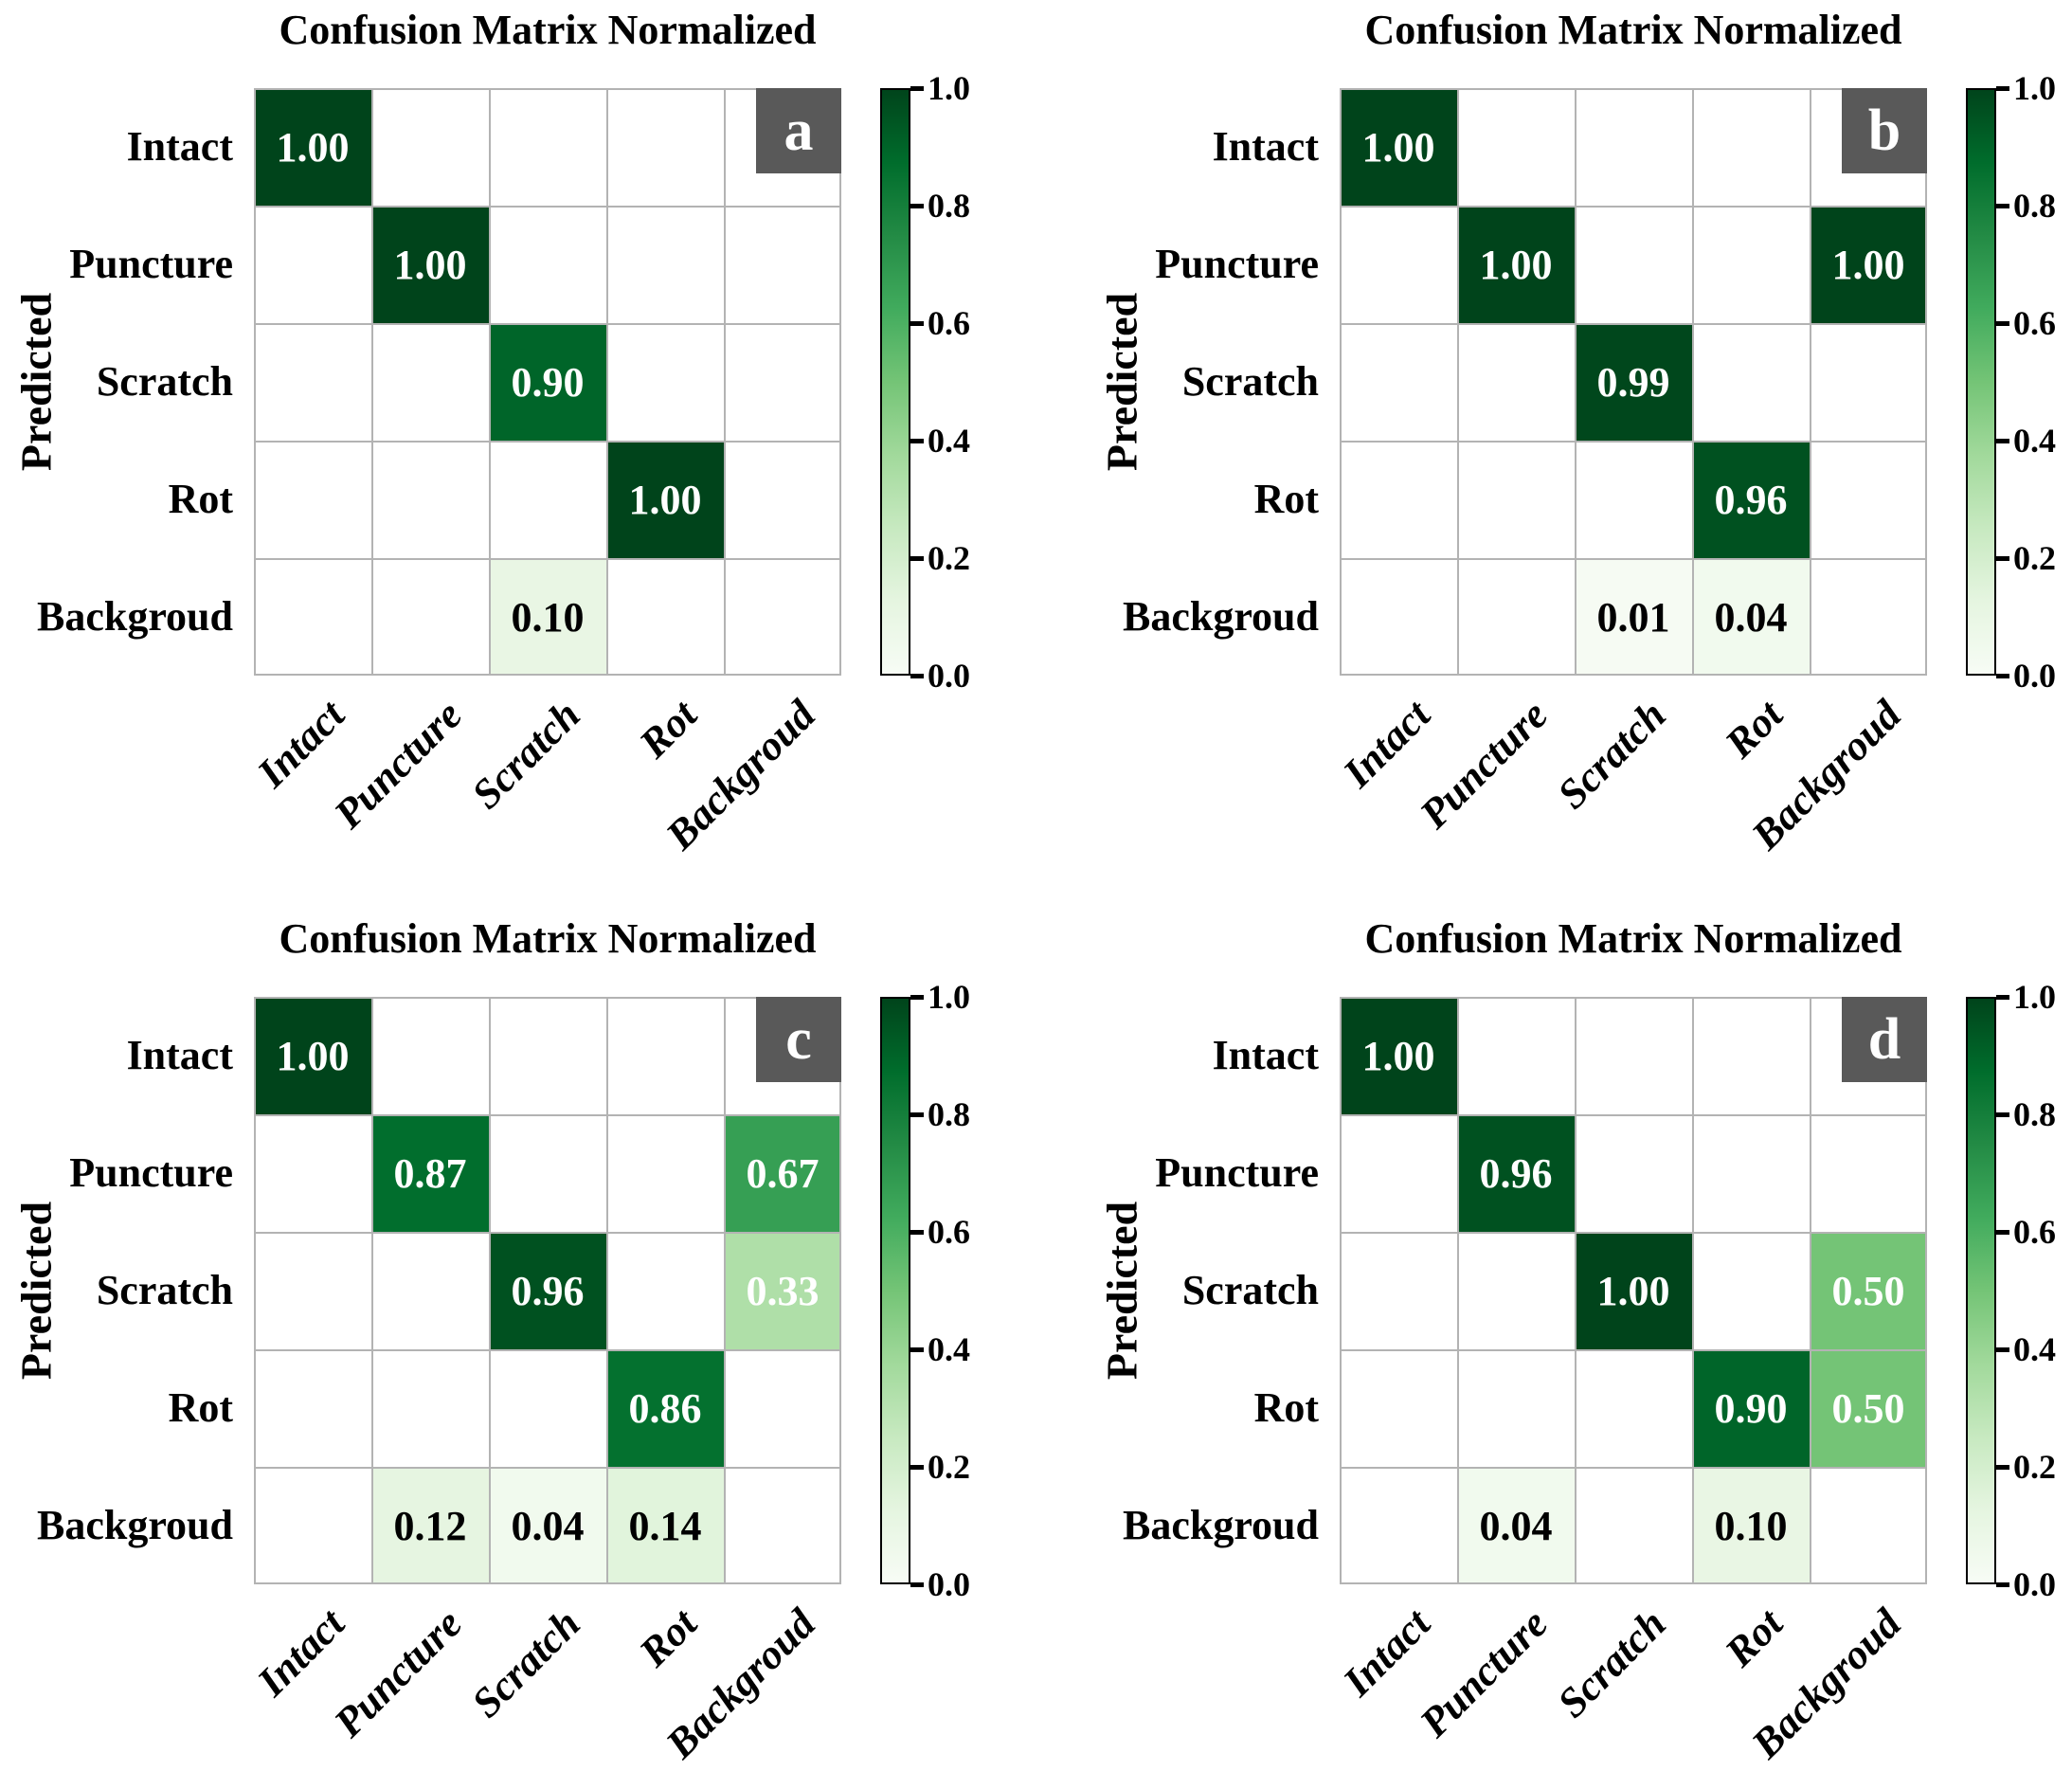 The image size is (2072, 1771). I want to click on matrix-cell: 0.10, so click(547, 617).